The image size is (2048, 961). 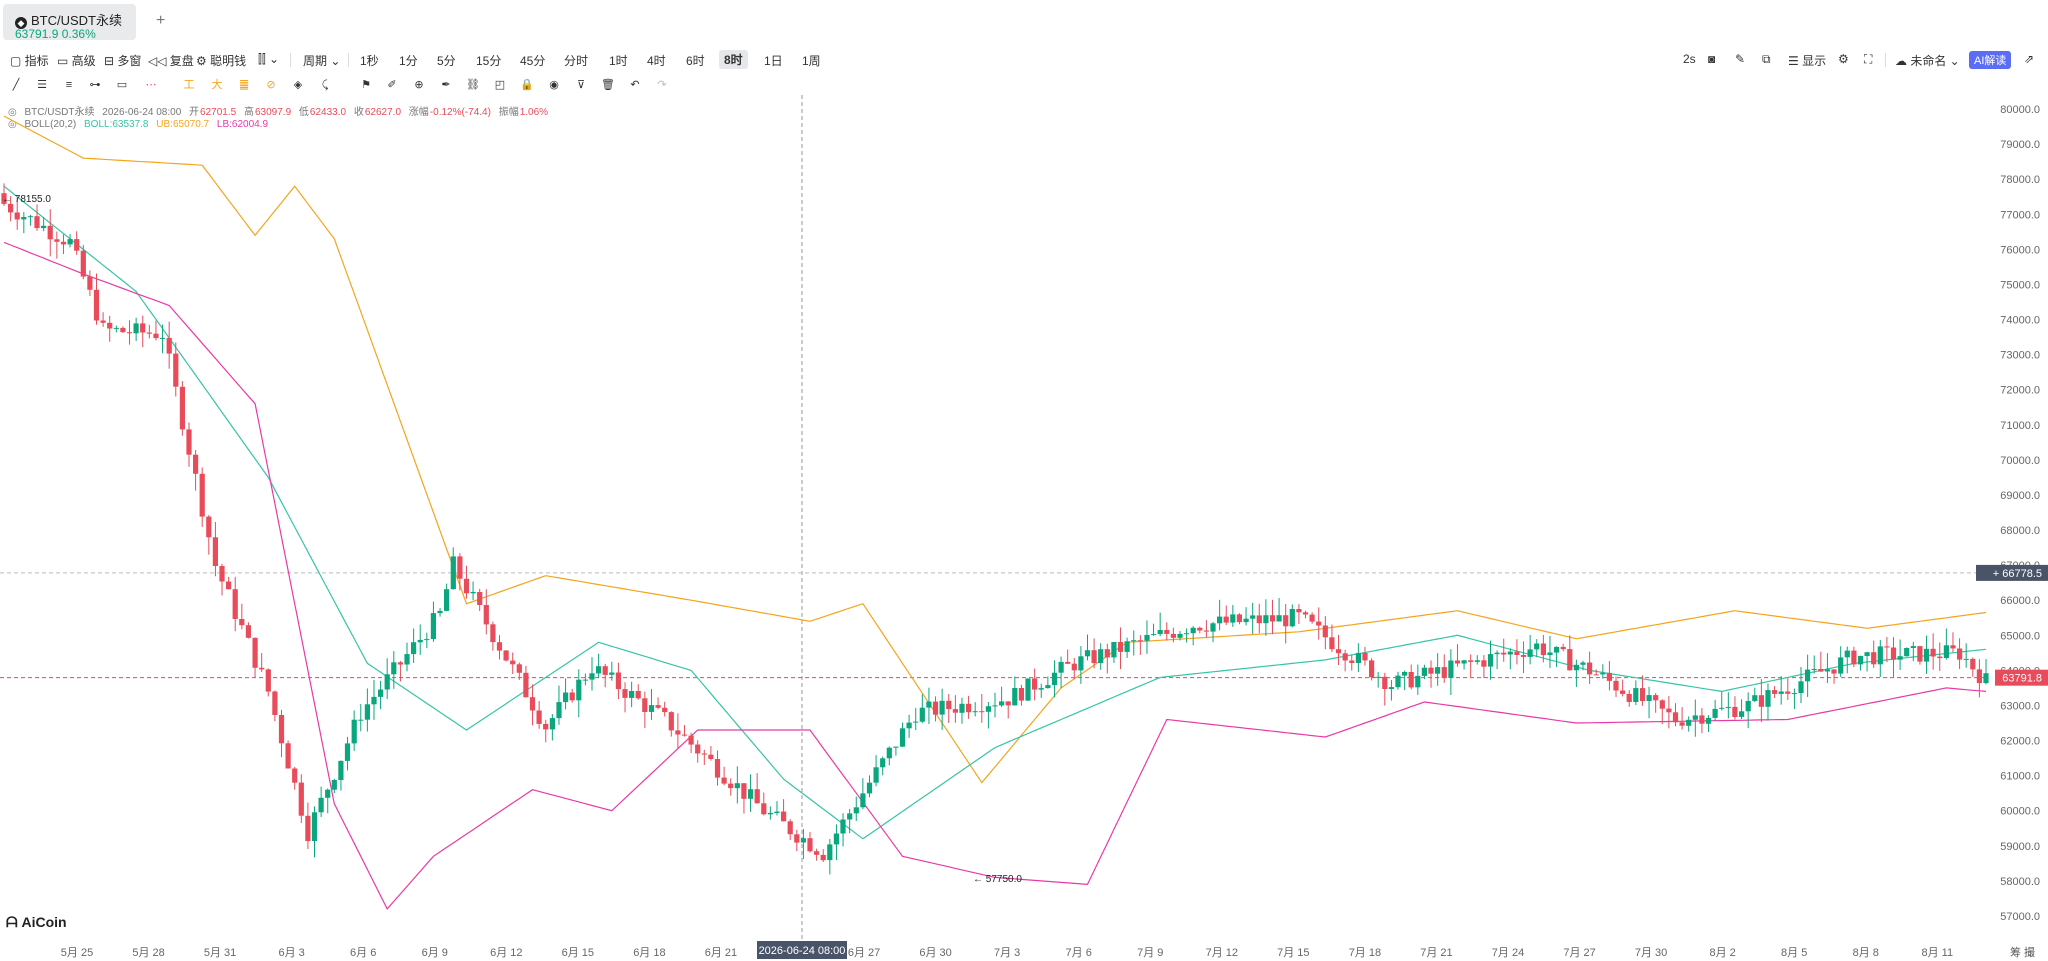 I want to click on y-tick-label: 74000.0, so click(x=2020, y=321).